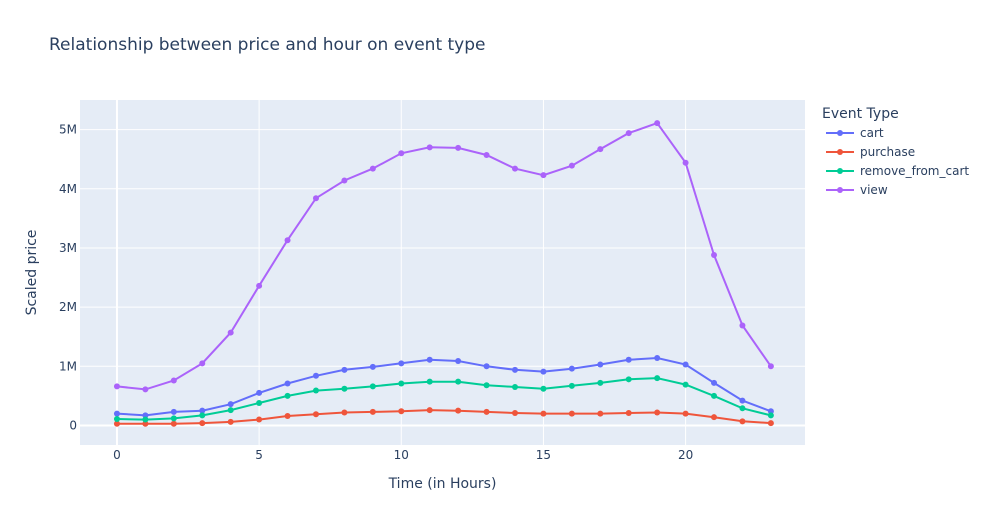  I want to click on legend-item-remove_from_cart: remove_from_cart, so click(897, 171).